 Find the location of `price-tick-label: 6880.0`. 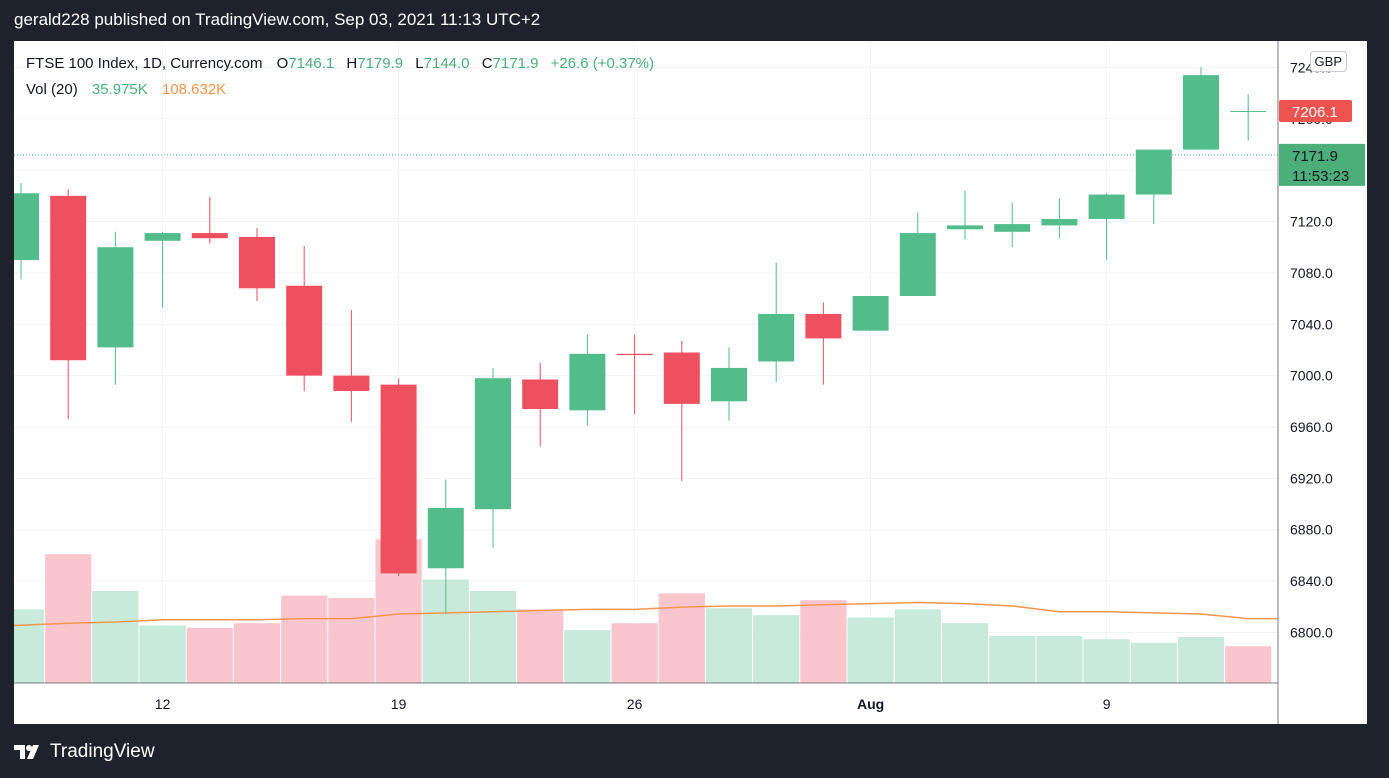

price-tick-label: 6880.0 is located at coordinates (1311, 530).